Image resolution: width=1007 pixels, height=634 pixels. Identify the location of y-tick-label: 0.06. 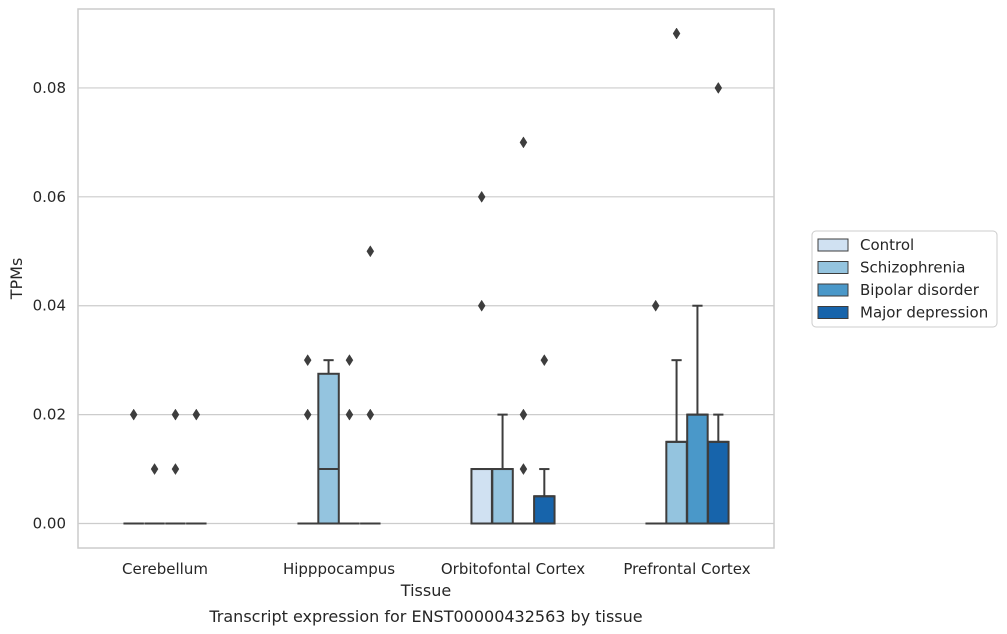
(49, 197).